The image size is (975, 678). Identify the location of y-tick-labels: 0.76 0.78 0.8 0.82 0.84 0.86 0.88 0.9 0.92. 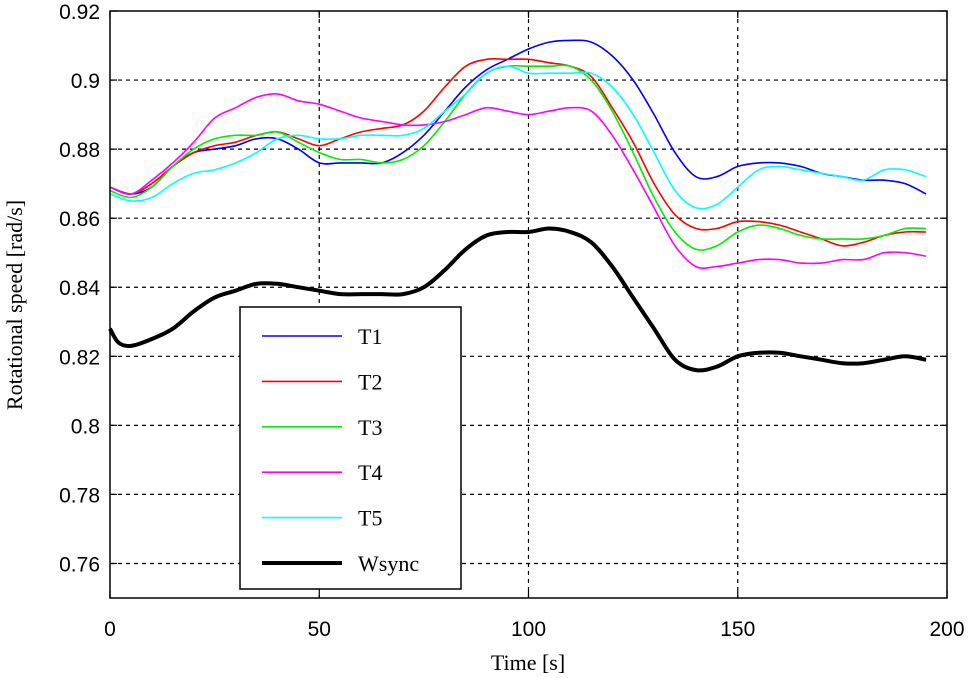
(79, 288).